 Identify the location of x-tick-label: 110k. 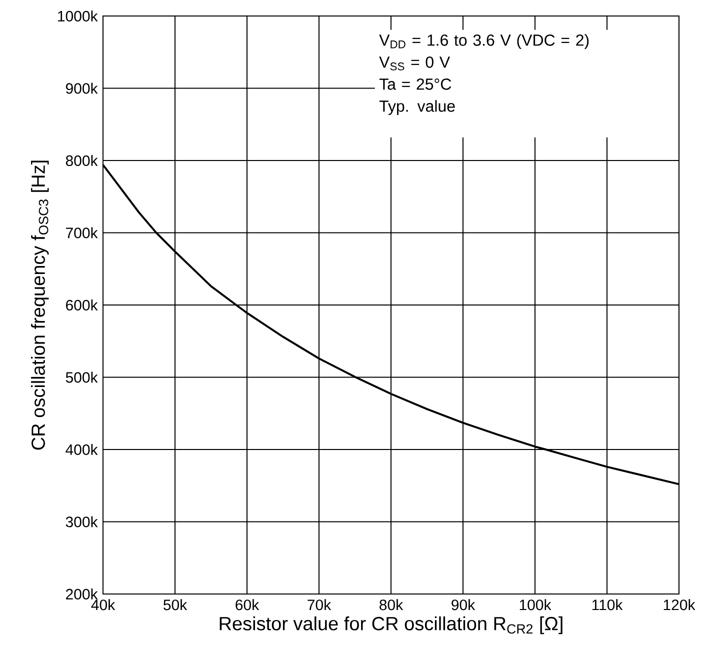
(607, 604).